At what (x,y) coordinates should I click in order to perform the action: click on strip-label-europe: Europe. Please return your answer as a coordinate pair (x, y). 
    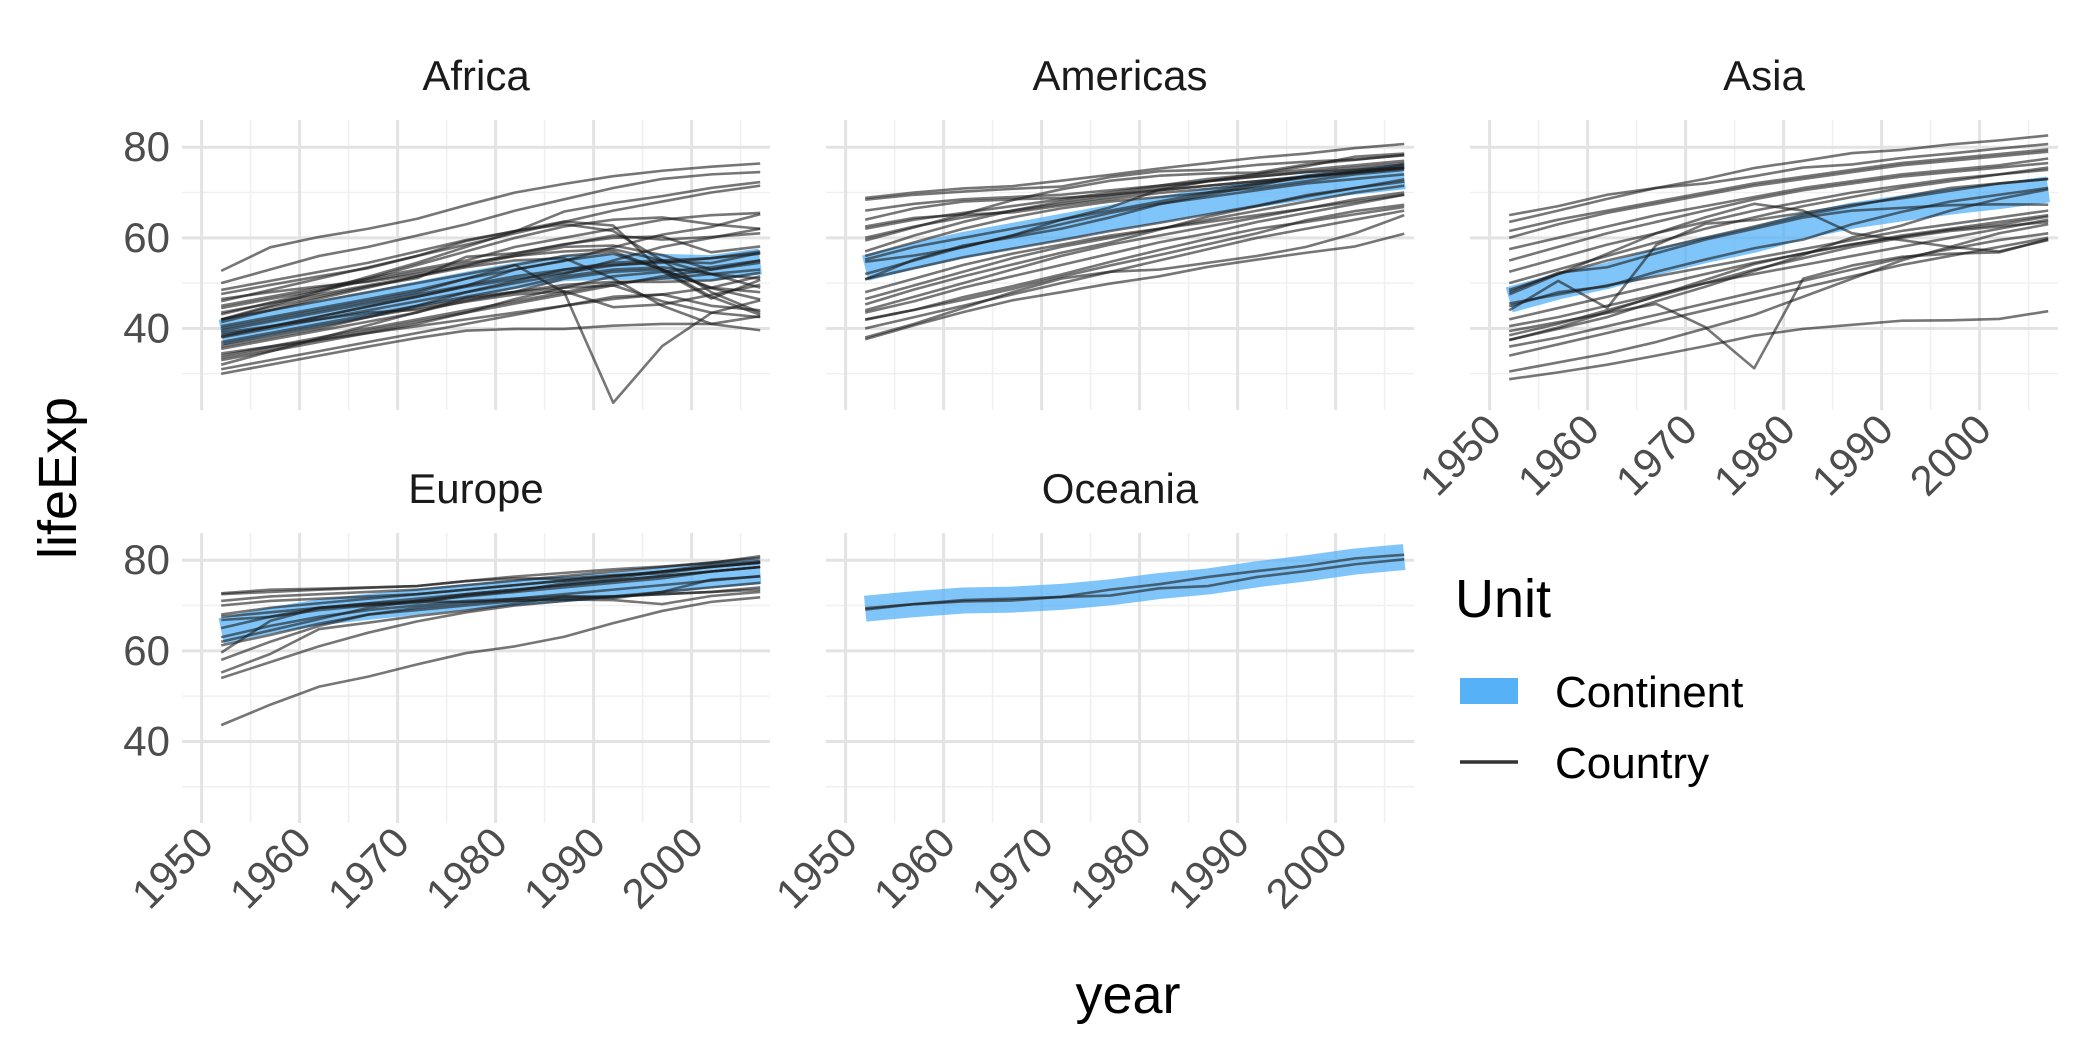
    Looking at the image, I should click on (475, 488).